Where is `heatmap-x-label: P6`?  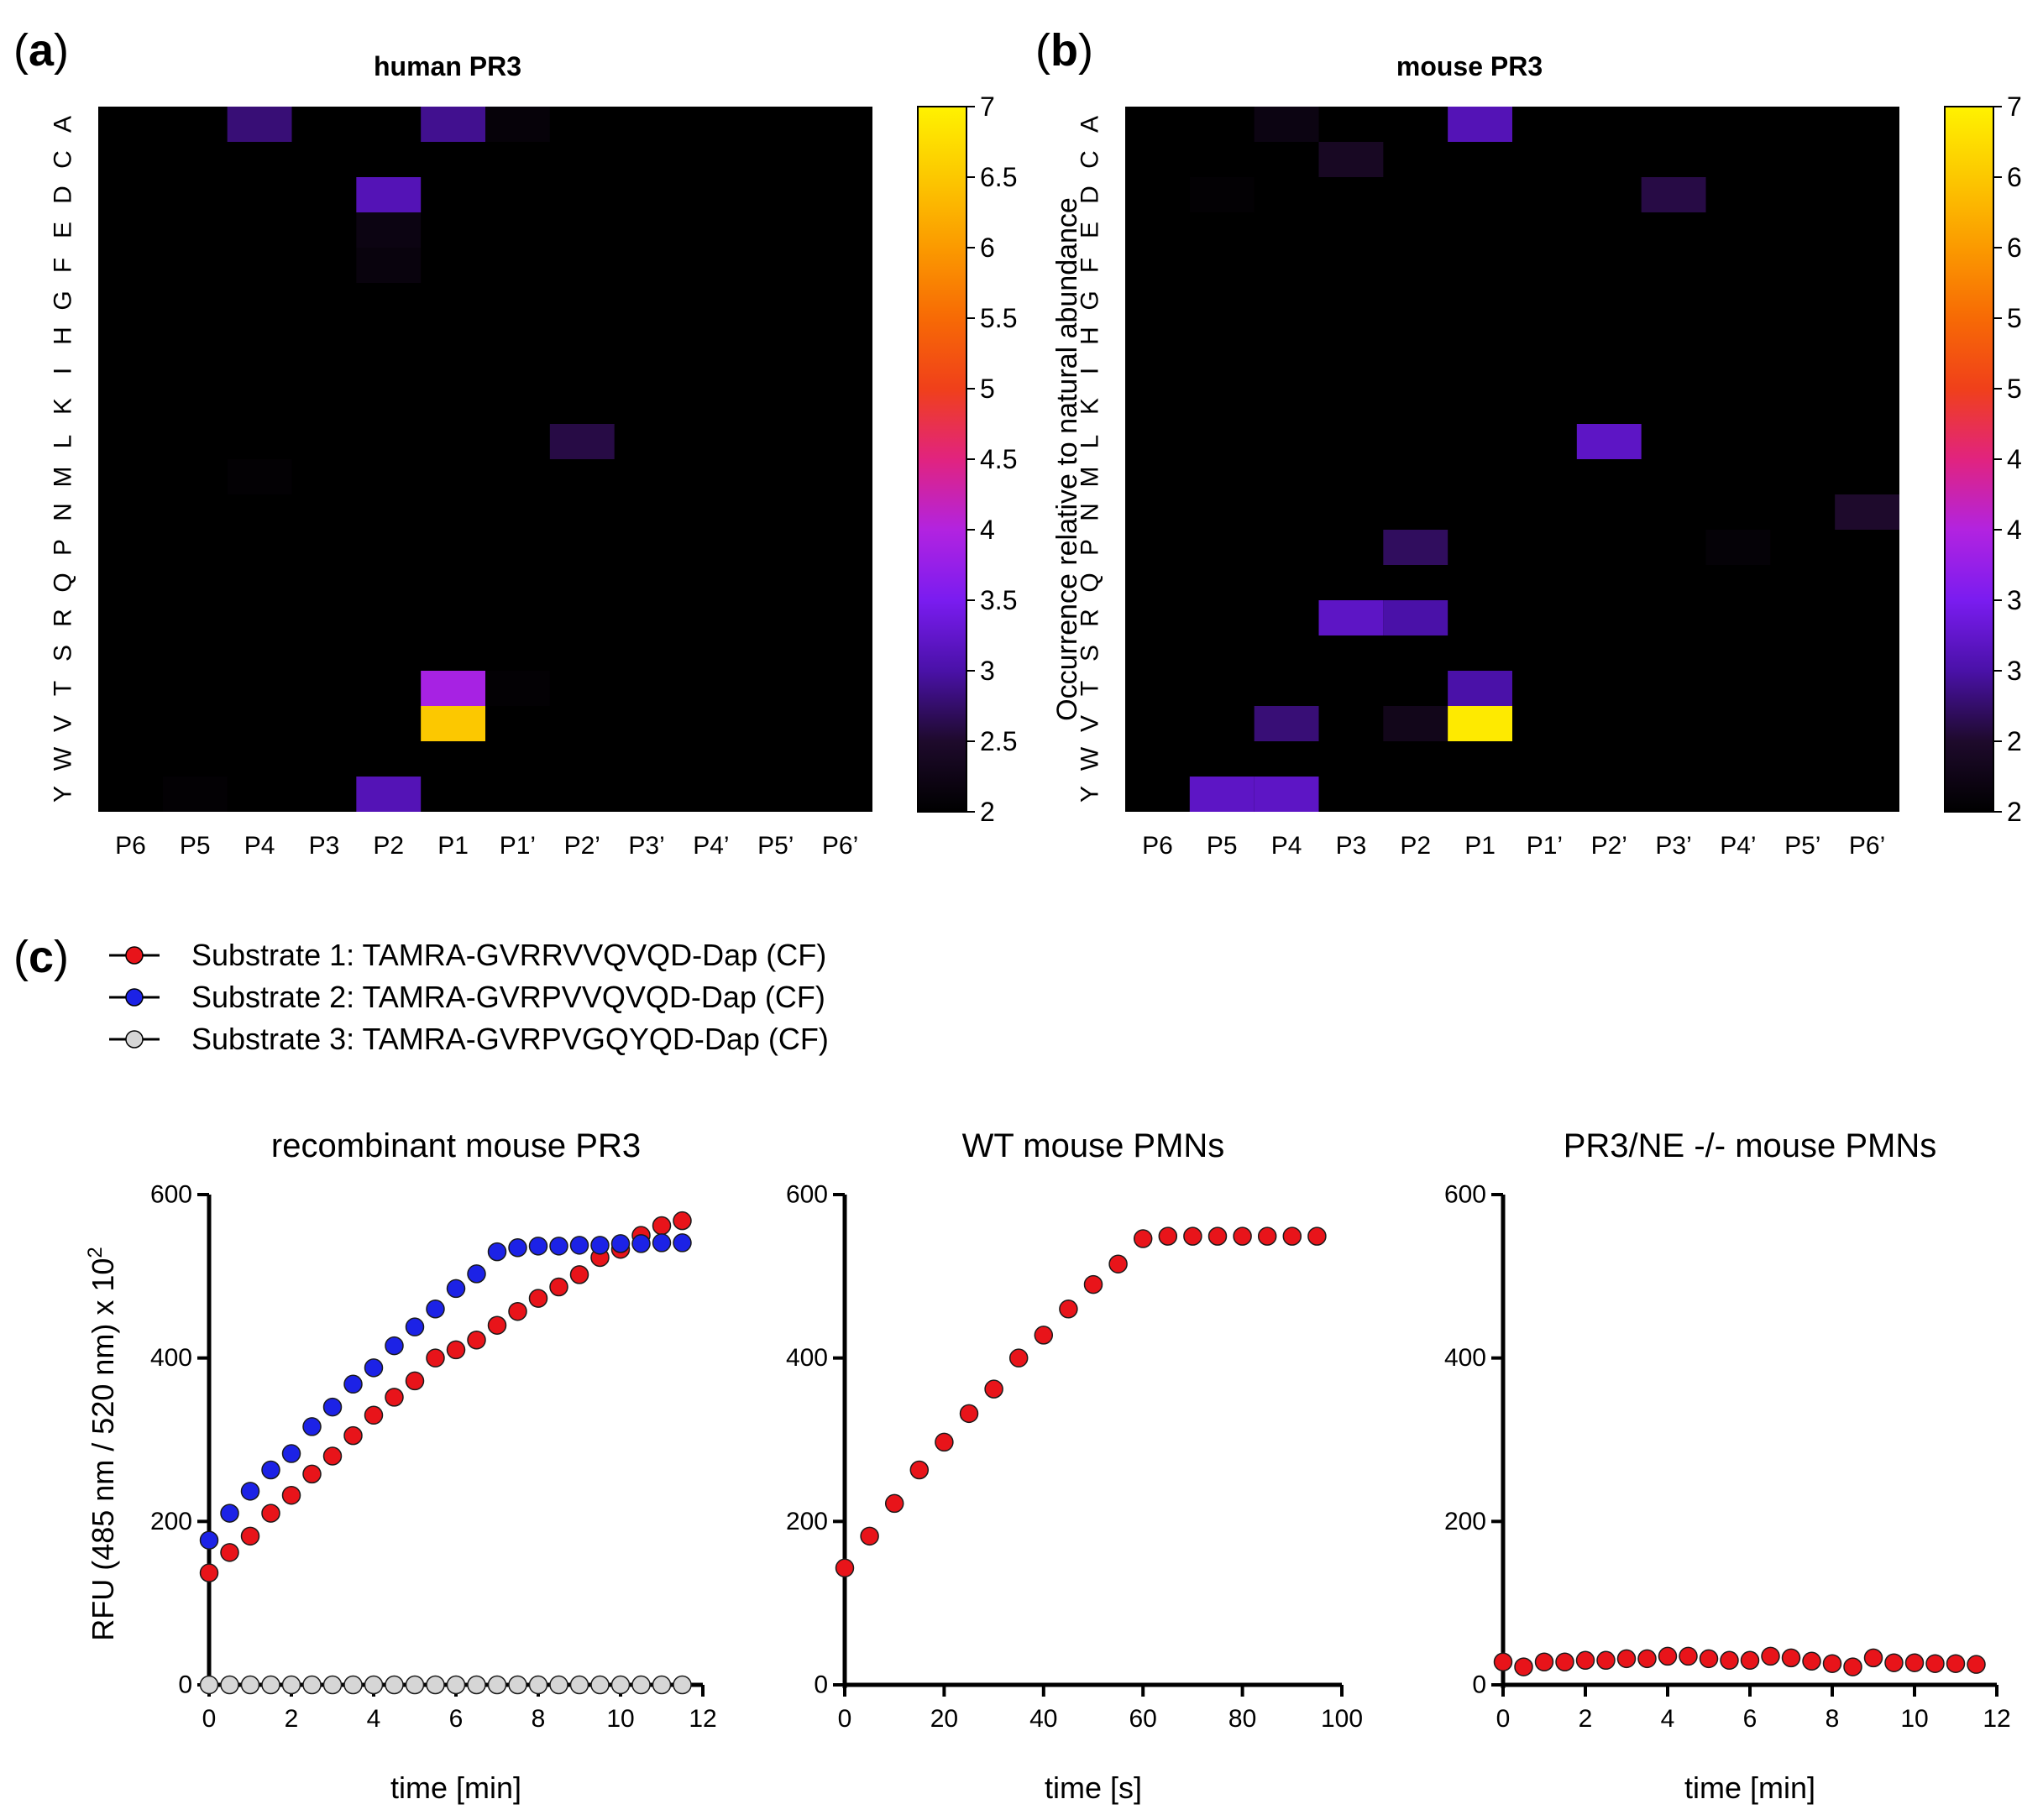
heatmap-x-label: P6 is located at coordinates (1157, 846).